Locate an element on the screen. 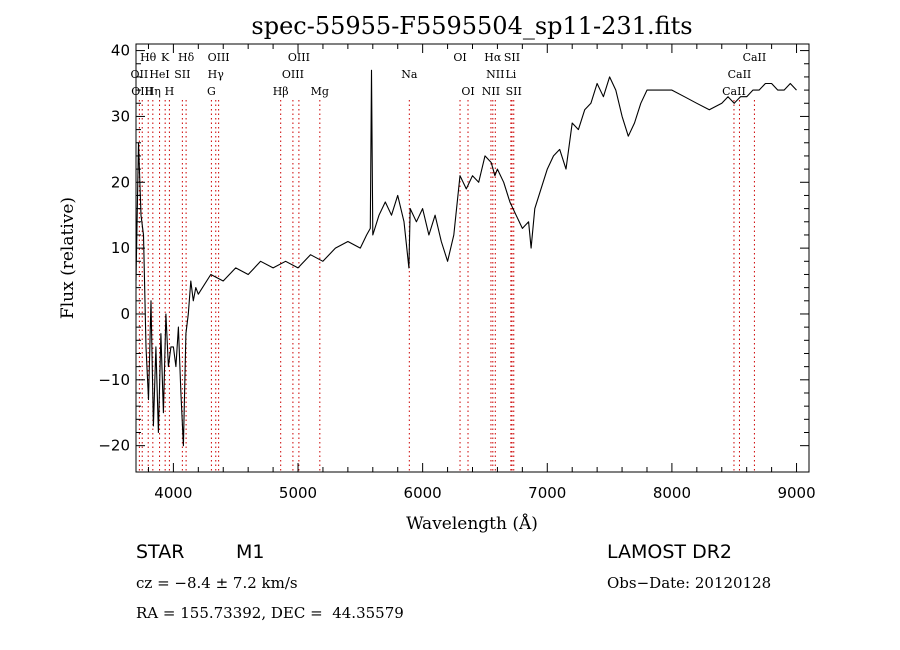 The image size is (900, 650). line-marker-label: G is located at coordinates (211, 91).